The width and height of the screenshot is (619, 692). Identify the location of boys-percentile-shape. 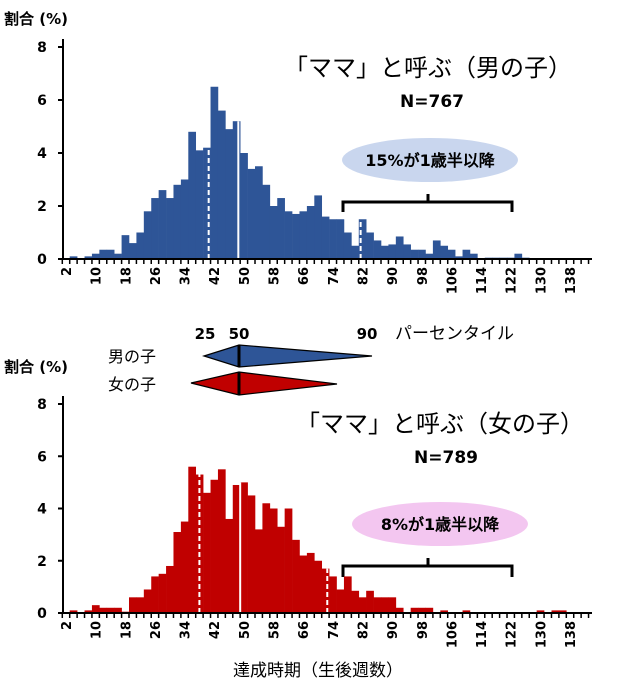
(287, 356).